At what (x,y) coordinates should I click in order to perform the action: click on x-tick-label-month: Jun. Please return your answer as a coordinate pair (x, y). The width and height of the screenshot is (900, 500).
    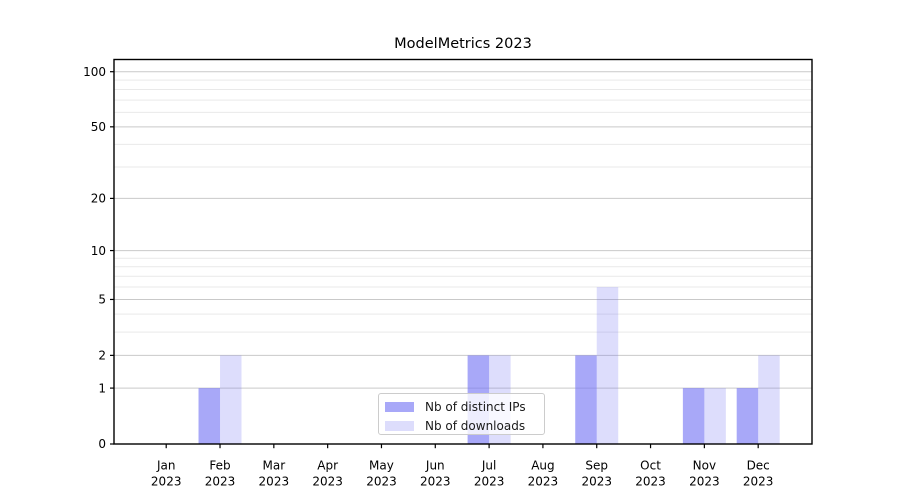
    Looking at the image, I should click on (435, 466).